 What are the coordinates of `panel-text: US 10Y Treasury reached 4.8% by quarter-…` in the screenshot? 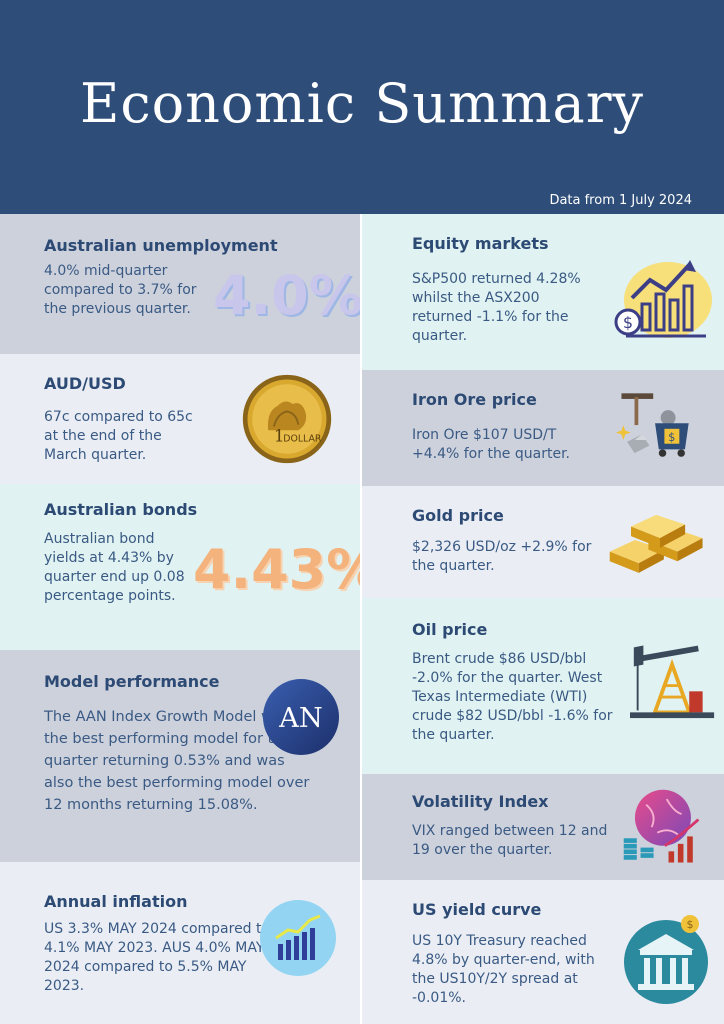 It's located at (503, 969).